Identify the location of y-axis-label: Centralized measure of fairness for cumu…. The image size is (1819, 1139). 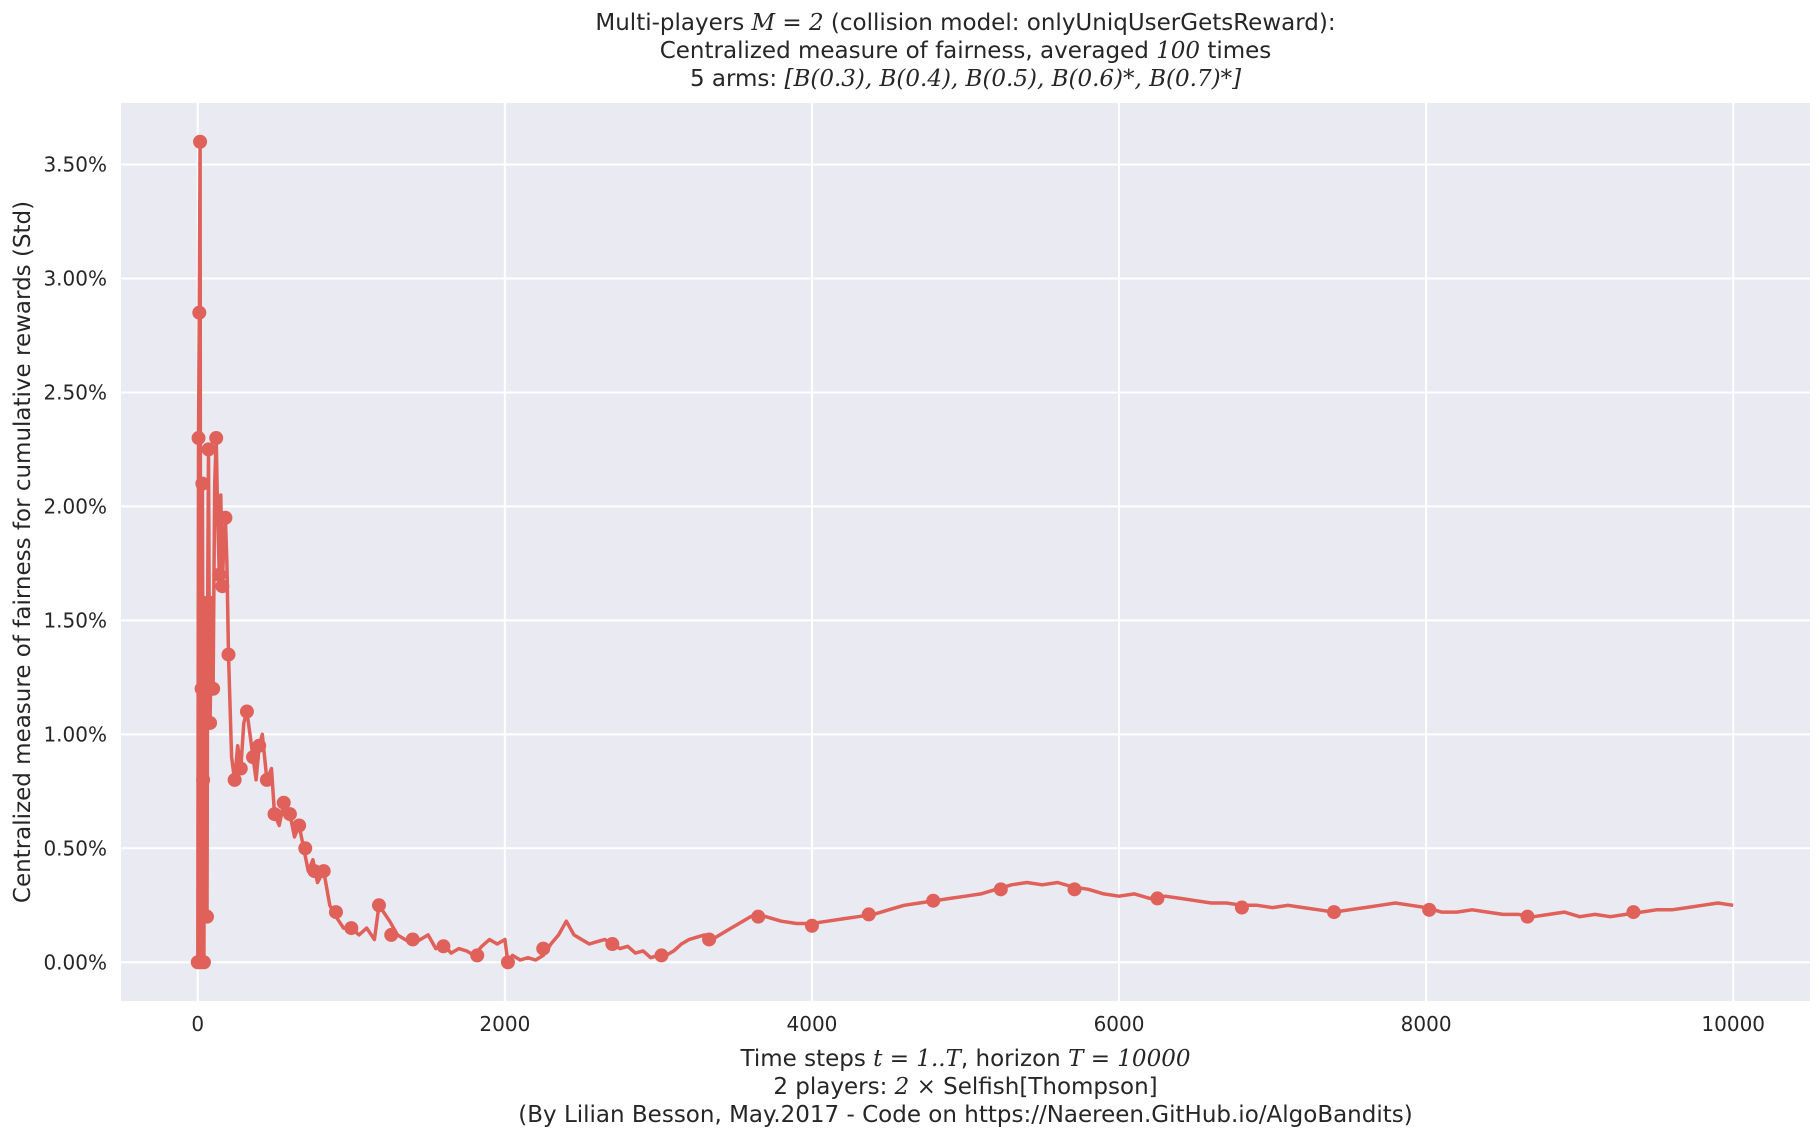
(23, 552).